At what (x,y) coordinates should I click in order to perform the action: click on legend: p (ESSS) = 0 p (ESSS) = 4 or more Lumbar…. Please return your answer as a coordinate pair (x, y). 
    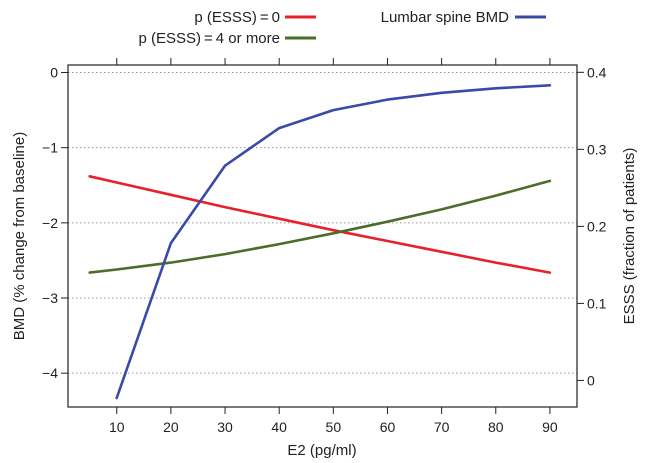
    Looking at the image, I should click on (342, 28).